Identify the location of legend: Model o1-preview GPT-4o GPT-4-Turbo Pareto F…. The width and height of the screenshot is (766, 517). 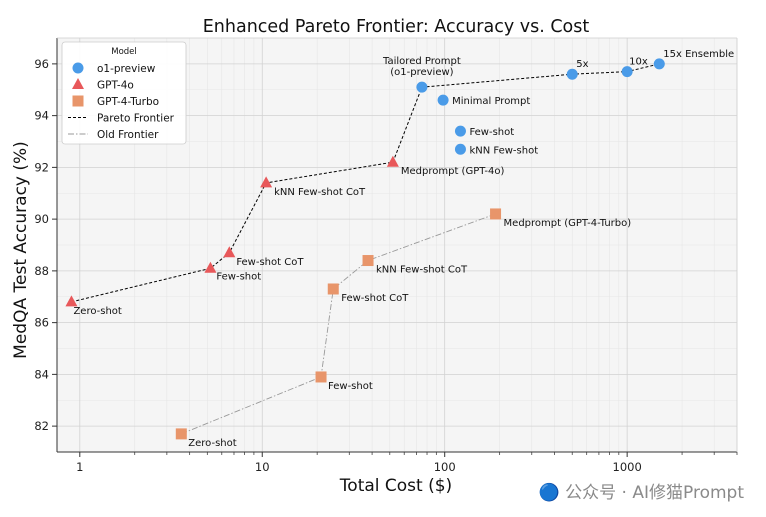
(124, 93).